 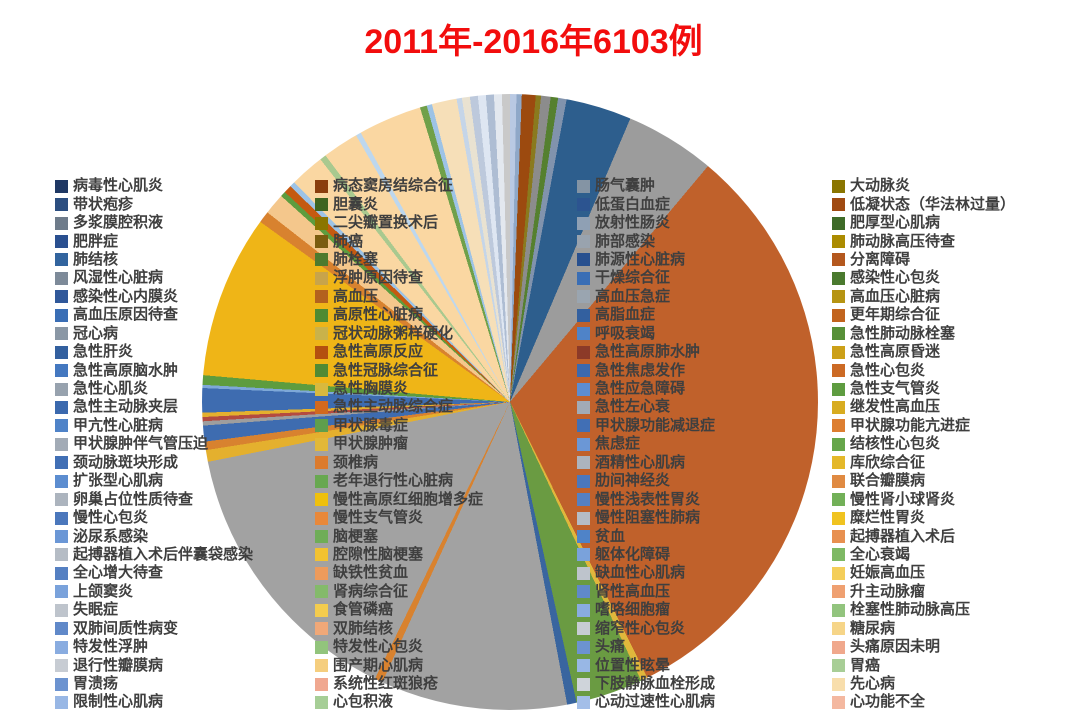 What do you see at coordinates (163, 554) in the screenshot?
I see `legend-item-label: 起搏器植入术后伴囊袋感染` at bounding box center [163, 554].